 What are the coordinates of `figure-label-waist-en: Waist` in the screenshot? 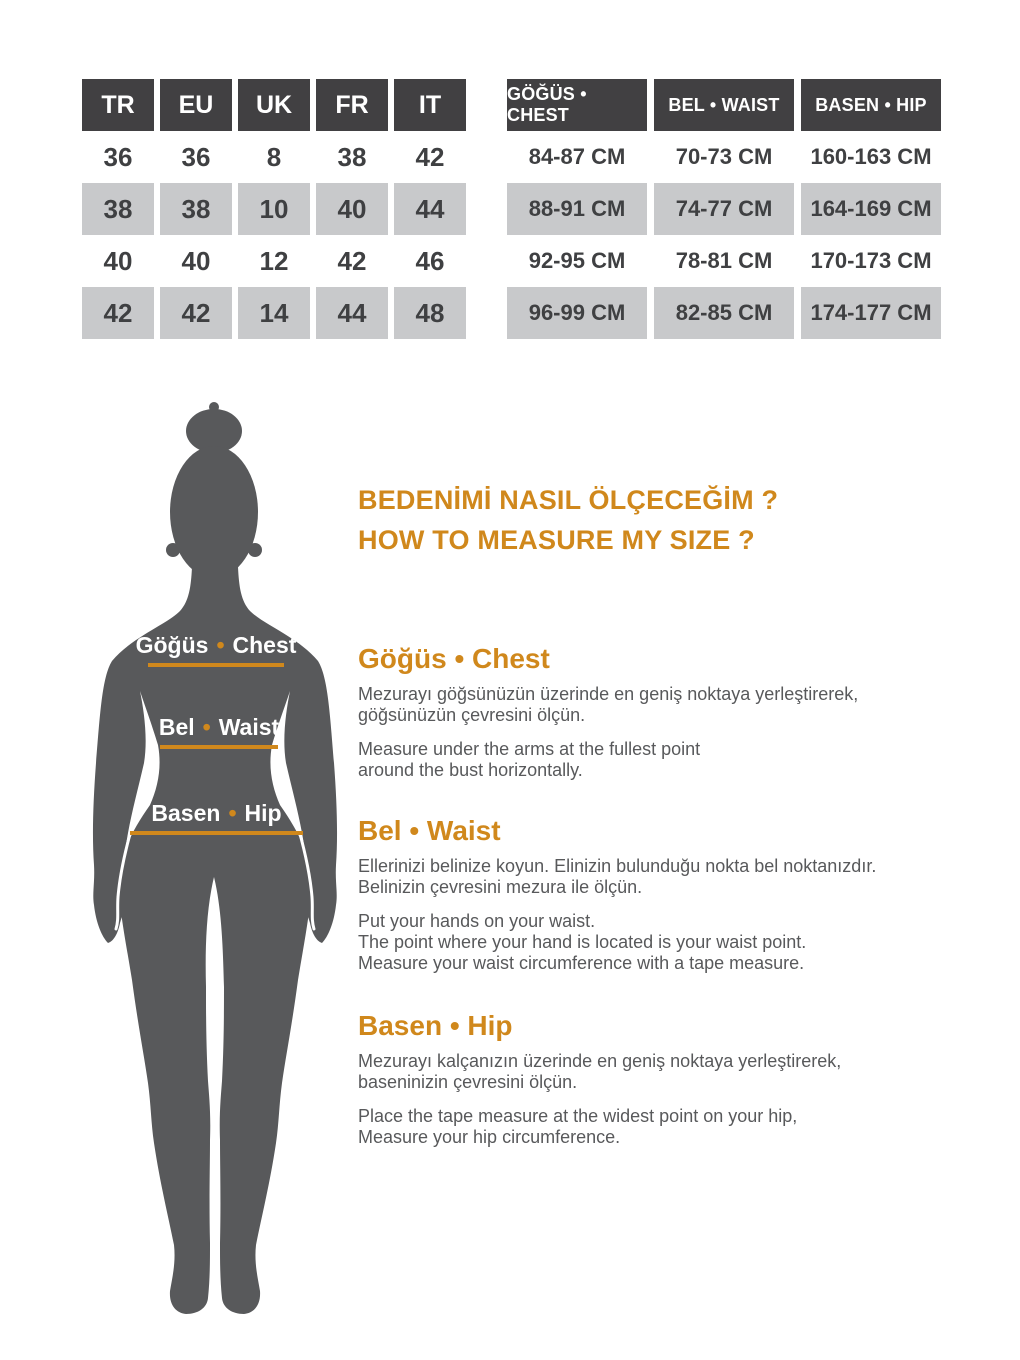 It's located at (249, 727).